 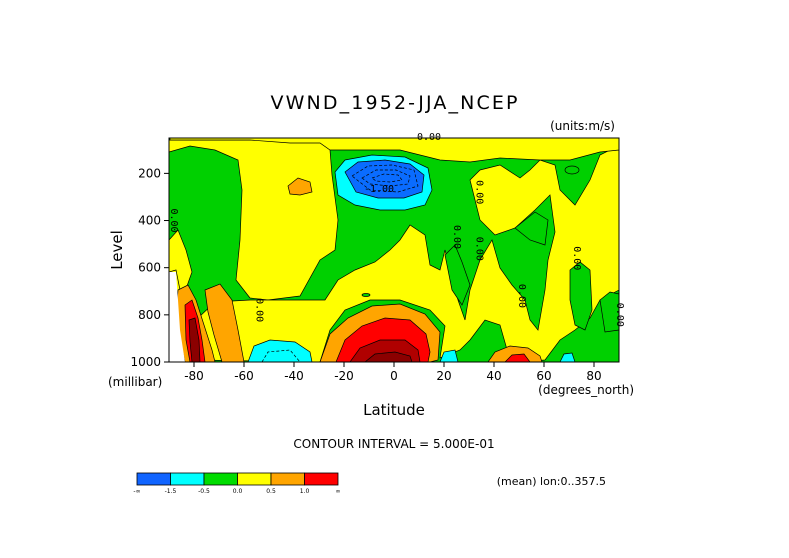 I want to click on colorbar-label: 0.0, so click(x=238, y=491).